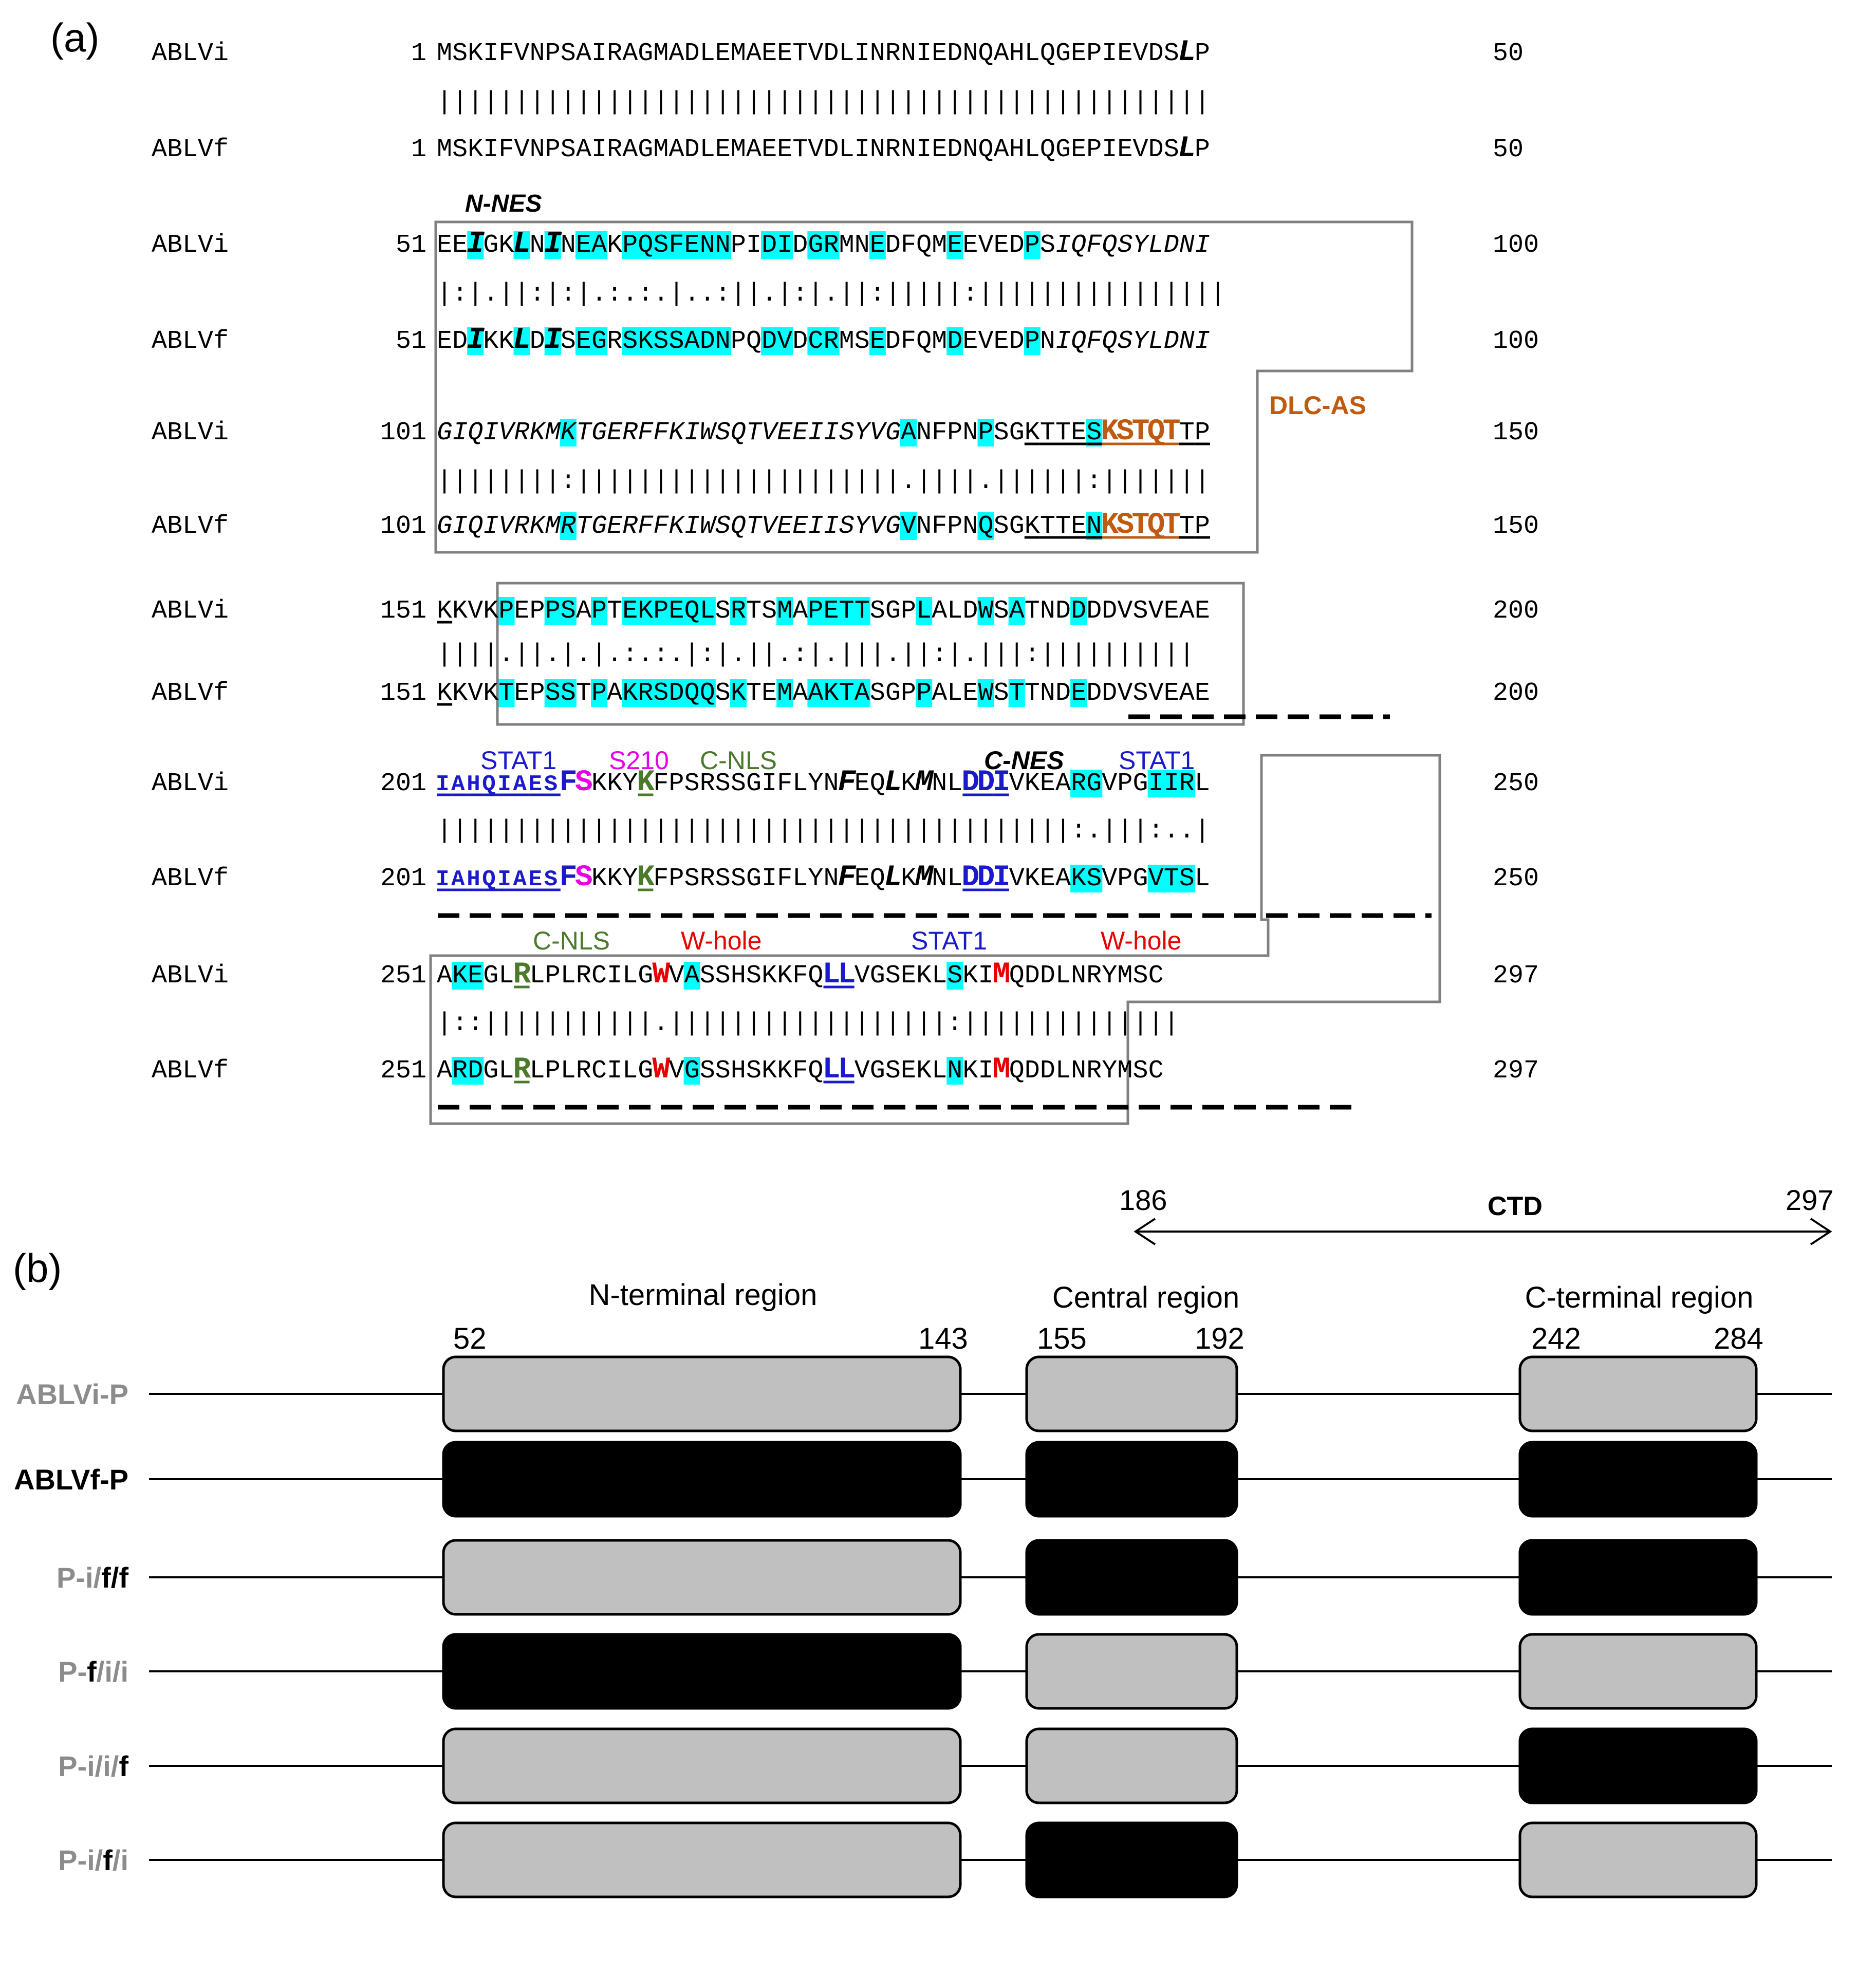 The image size is (1876, 1975). I want to click on region-end: 284, so click(1739, 1338).